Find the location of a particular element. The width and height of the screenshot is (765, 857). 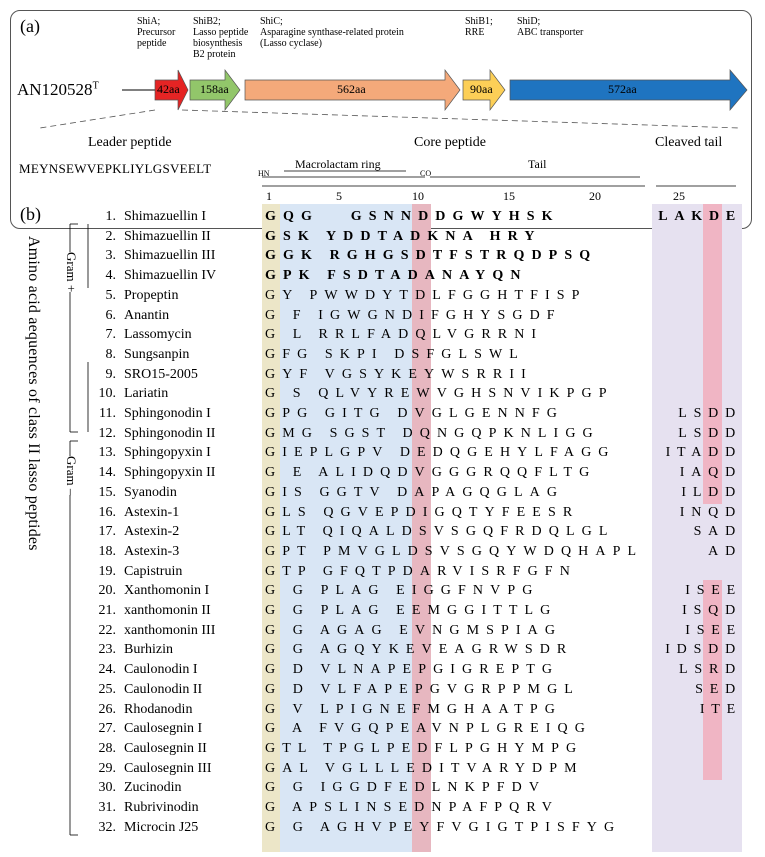

core-title: Core peptide is located at coordinates (450, 142).